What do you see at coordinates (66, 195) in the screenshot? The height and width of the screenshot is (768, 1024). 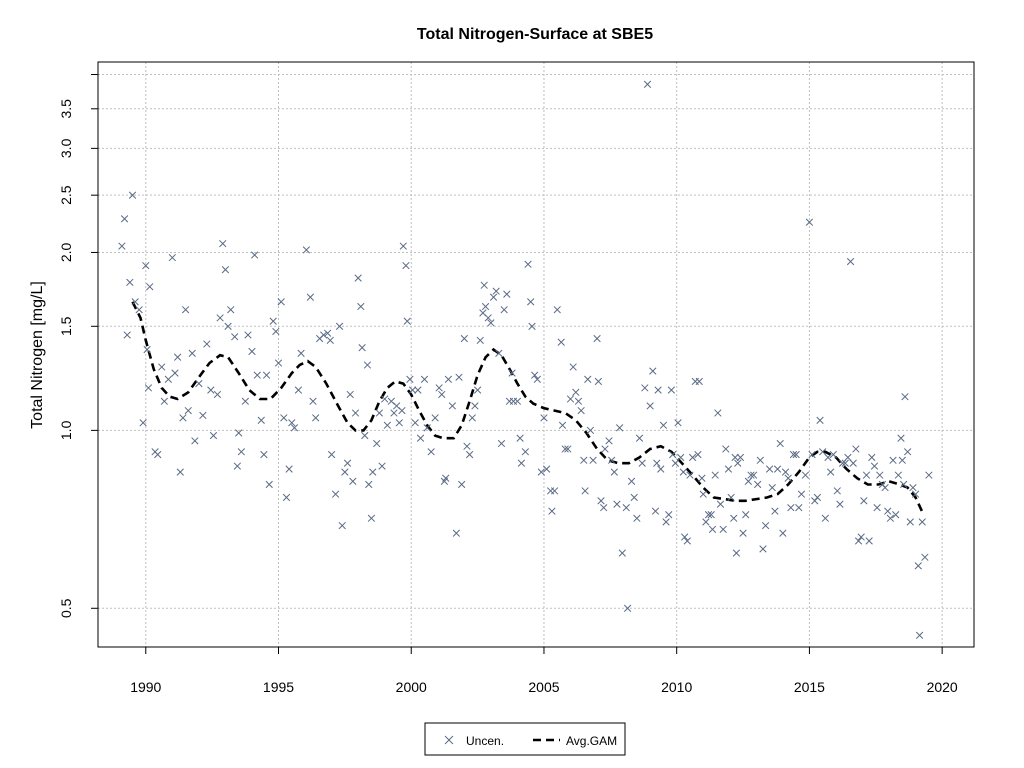 I see `y-tick-label-4: 2.5` at bounding box center [66, 195].